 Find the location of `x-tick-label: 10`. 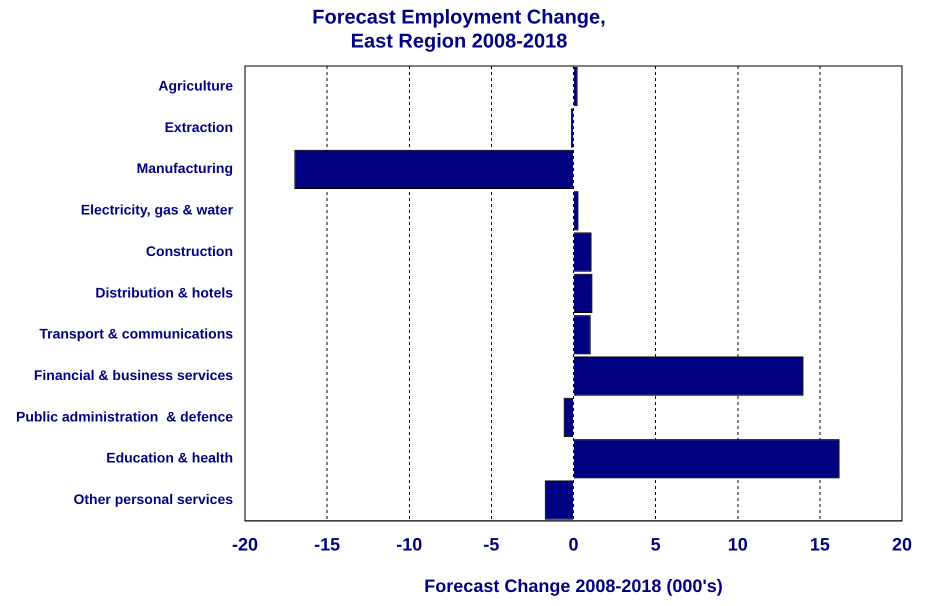

x-tick-label: 10 is located at coordinates (738, 544).